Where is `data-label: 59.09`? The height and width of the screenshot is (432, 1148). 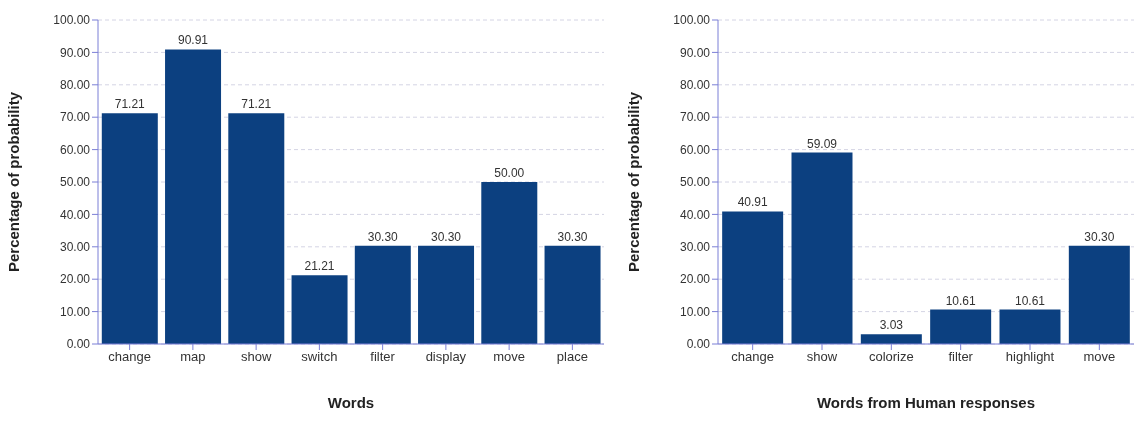 data-label: 59.09 is located at coordinates (822, 143).